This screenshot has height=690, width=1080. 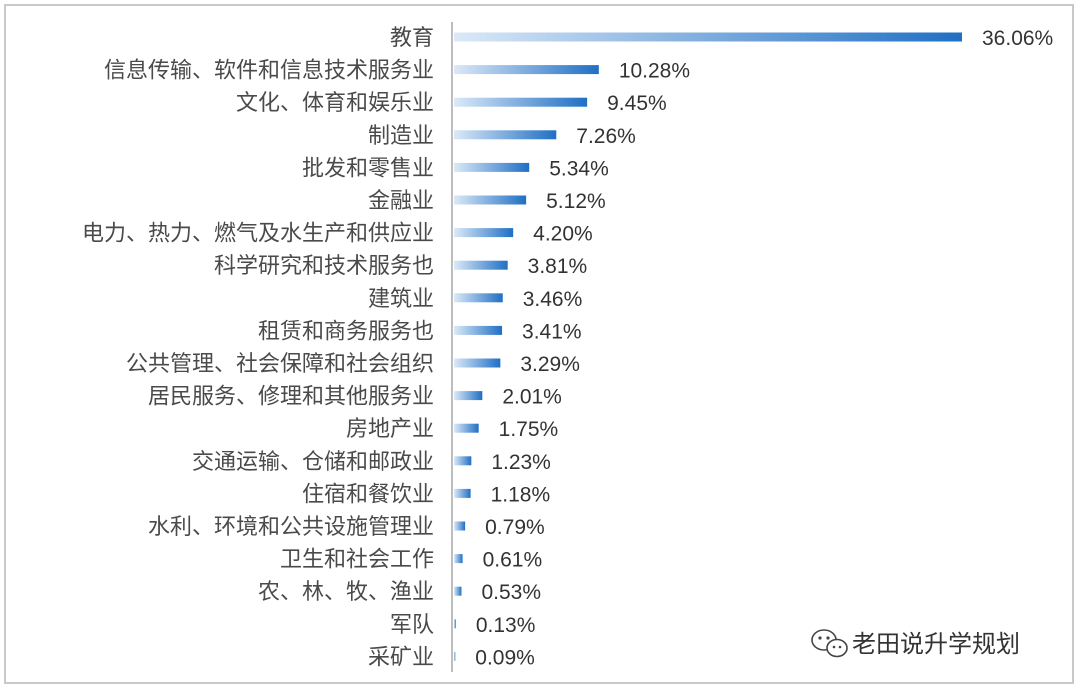 I want to click on category-label: 采矿业, so click(x=401, y=657).